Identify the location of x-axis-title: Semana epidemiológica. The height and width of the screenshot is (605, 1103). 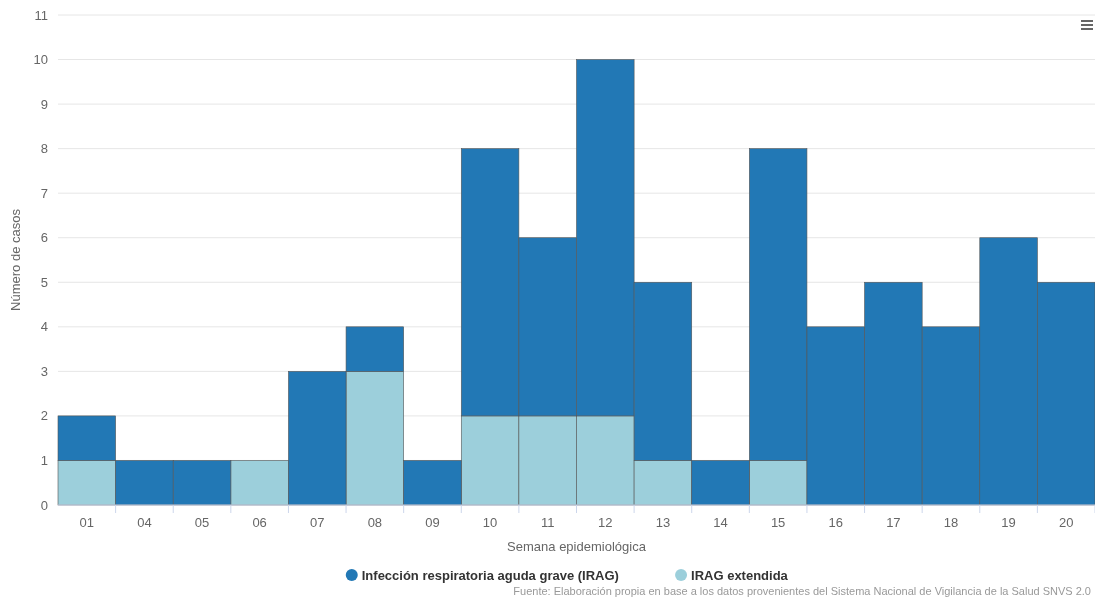
(577, 546).